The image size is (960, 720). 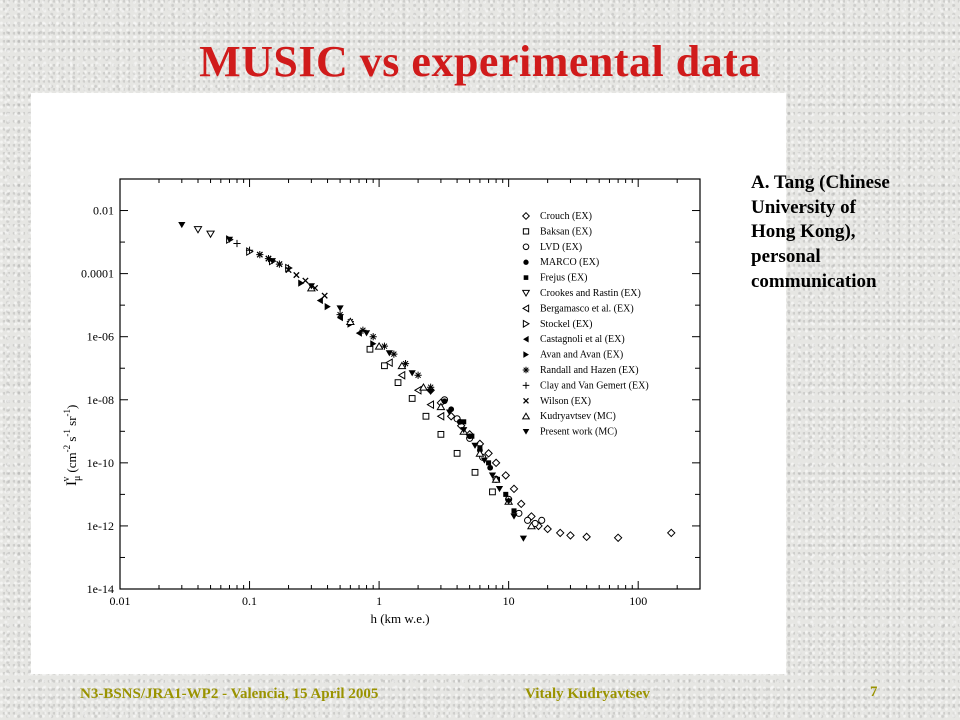 What do you see at coordinates (804, 207) in the screenshot?
I see `annotation-line: University of` at bounding box center [804, 207].